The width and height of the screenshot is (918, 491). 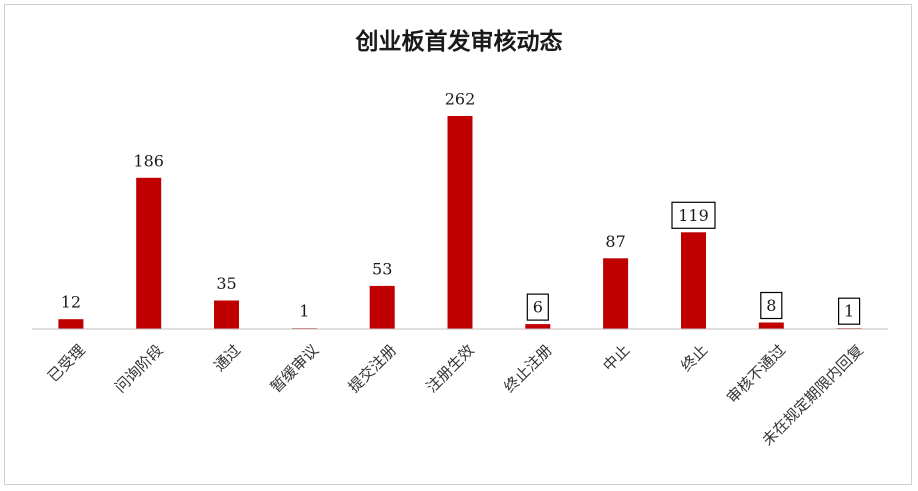 I want to click on category-tick-label: 通过, so click(x=227, y=358).